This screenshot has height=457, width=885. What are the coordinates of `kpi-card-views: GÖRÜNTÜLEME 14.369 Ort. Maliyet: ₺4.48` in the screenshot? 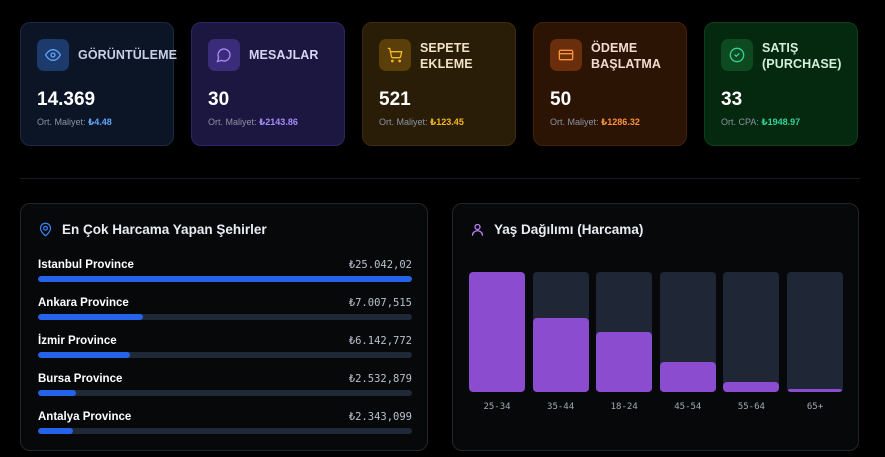 It's located at (99, 84).